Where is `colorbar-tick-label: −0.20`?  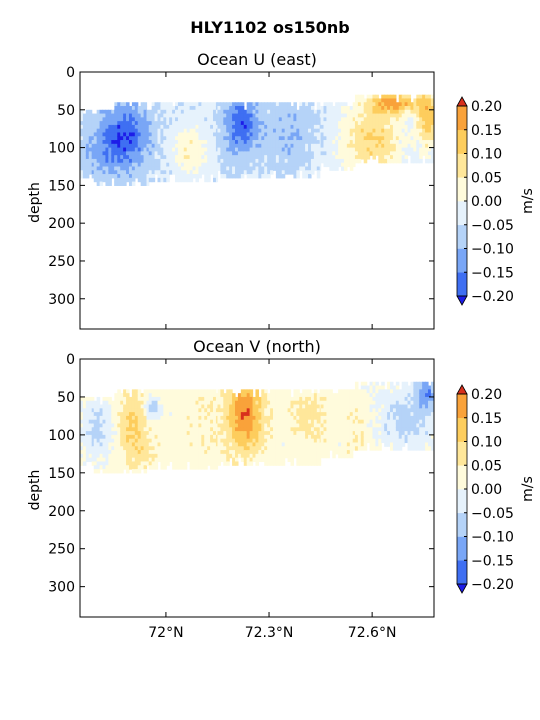 colorbar-tick-label: −0.20 is located at coordinates (492, 585).